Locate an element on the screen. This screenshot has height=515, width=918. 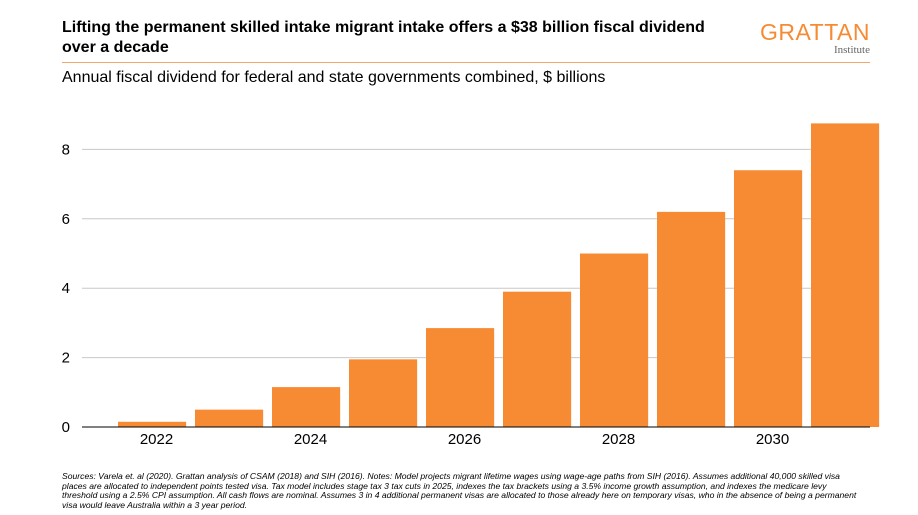
x-tick-label: 2022 is located at coordinates (156, 439).